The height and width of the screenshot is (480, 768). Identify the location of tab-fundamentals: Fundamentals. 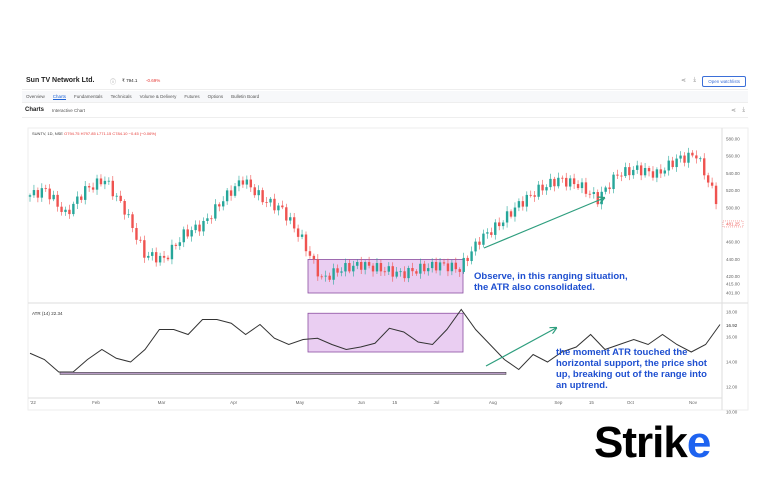
(88, 96).